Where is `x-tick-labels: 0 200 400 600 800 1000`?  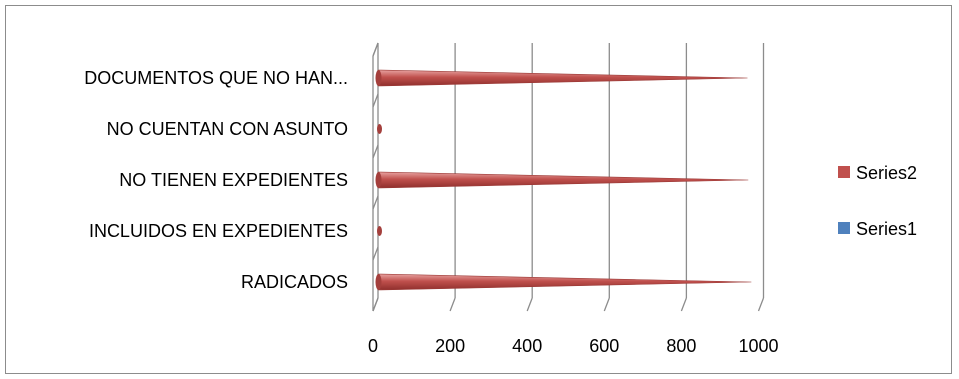
x-tick-labels: 0 200 400 600 800 1000 is located at coordinates (573, 346).